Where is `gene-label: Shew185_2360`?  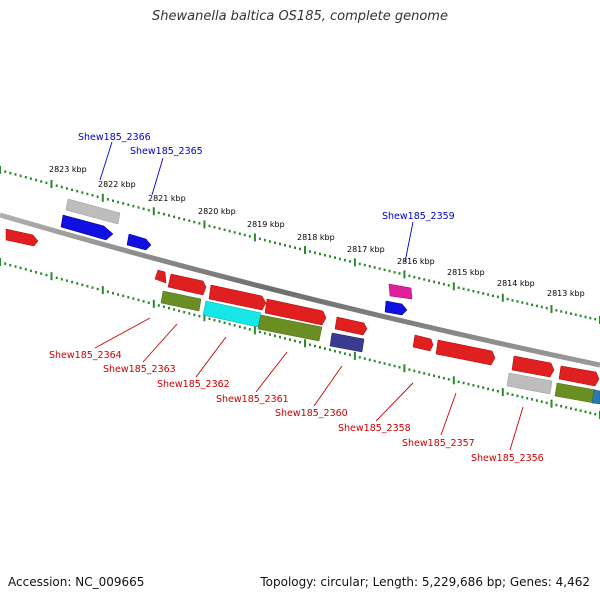
gene-label: Shew185_2360 is located at coordinates (311, 413).